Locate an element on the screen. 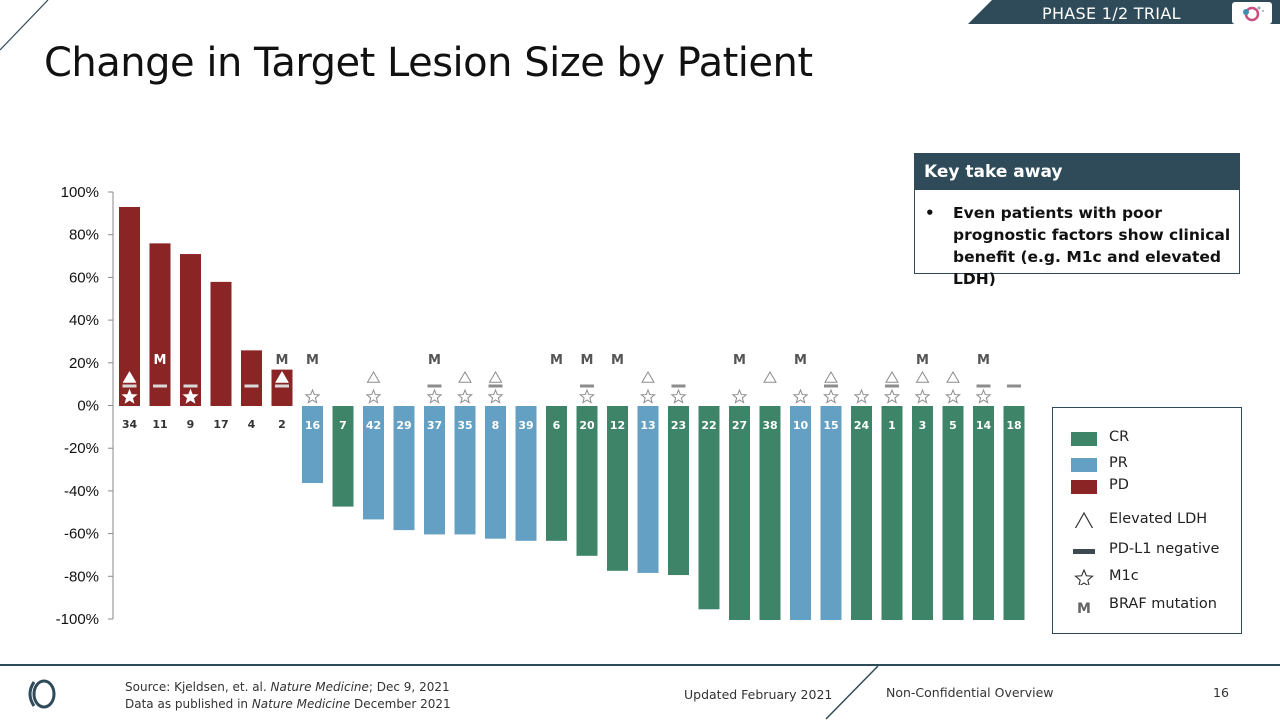  patient-label: 2 is located at coordinates (282, 424).